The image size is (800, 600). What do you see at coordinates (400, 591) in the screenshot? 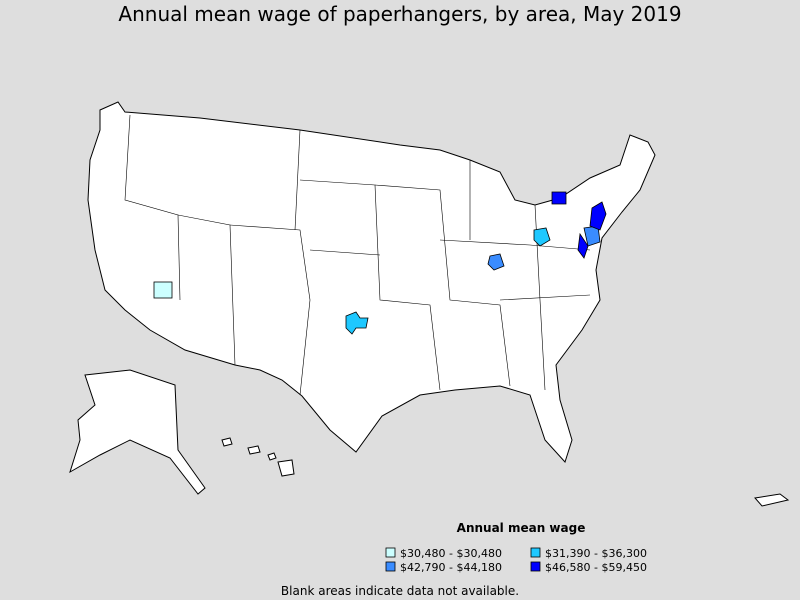
I see `footnote: Blank areas indicate data not available.` at bounding box center [400, 591].